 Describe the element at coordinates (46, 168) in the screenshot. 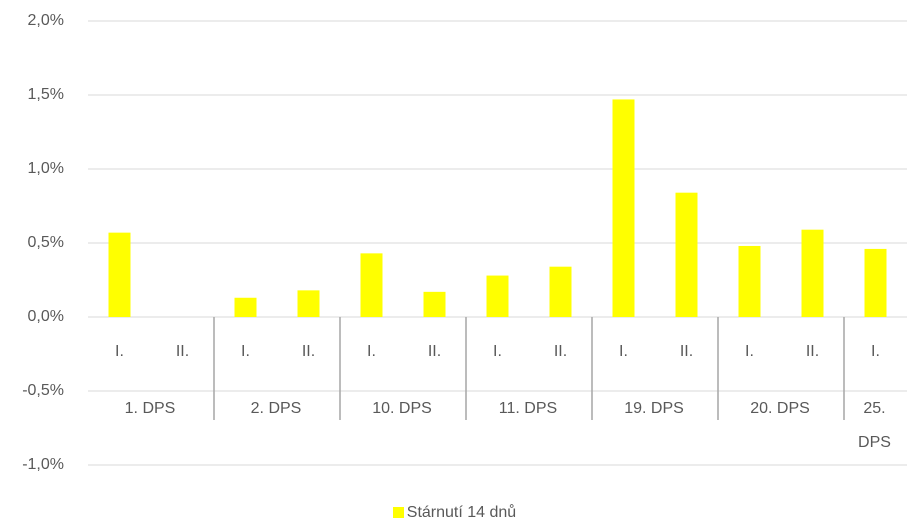

I see `y-tick-label: 1,0%` at that location.